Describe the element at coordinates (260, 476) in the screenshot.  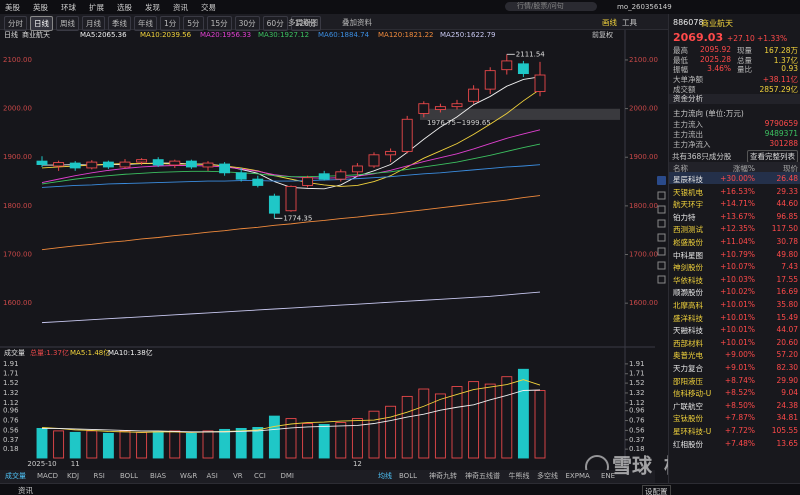
I see `indicator-tab: CCI` at that location.